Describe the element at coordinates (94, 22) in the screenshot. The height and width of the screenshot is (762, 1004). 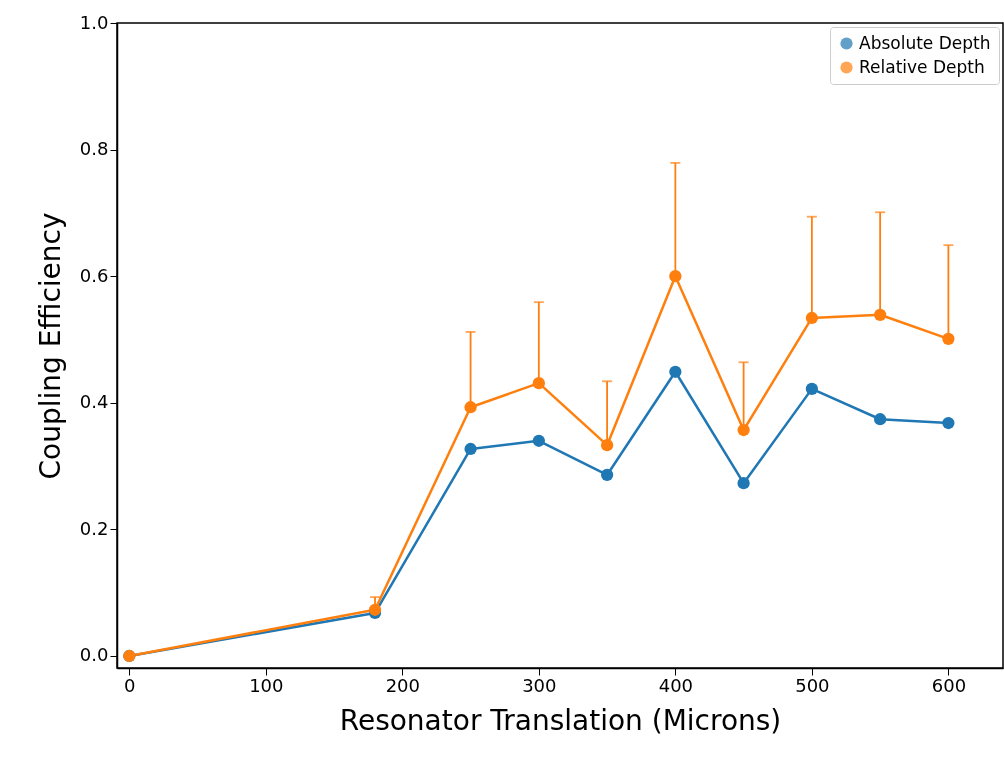
I see `y-tick-label: 1.0` at that location.